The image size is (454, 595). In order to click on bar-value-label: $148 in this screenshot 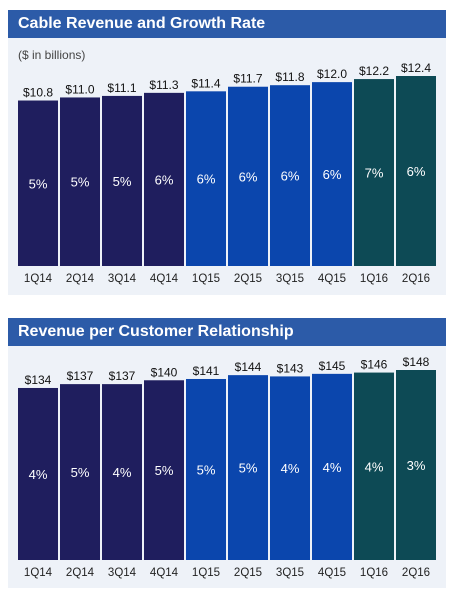, I will do `click(416, 362)`.